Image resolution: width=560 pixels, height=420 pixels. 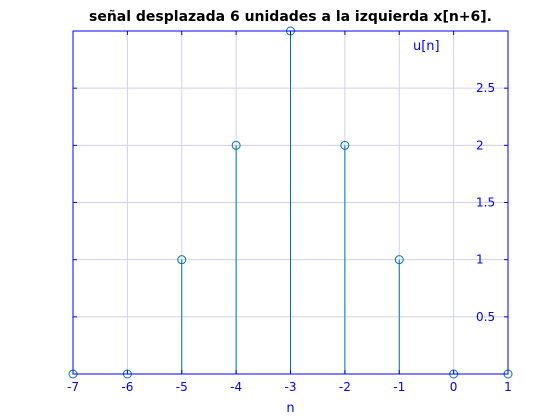 What do you see at coordinates (290, 408) in the screenshot?
I see `x-axis-label: n` at bounding box center [290, 408].